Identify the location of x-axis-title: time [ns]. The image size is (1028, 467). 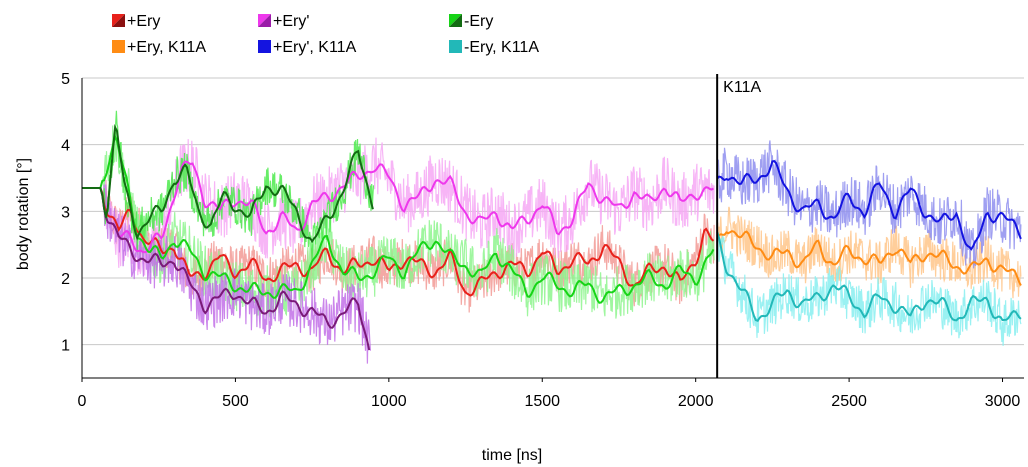
(512, 455).